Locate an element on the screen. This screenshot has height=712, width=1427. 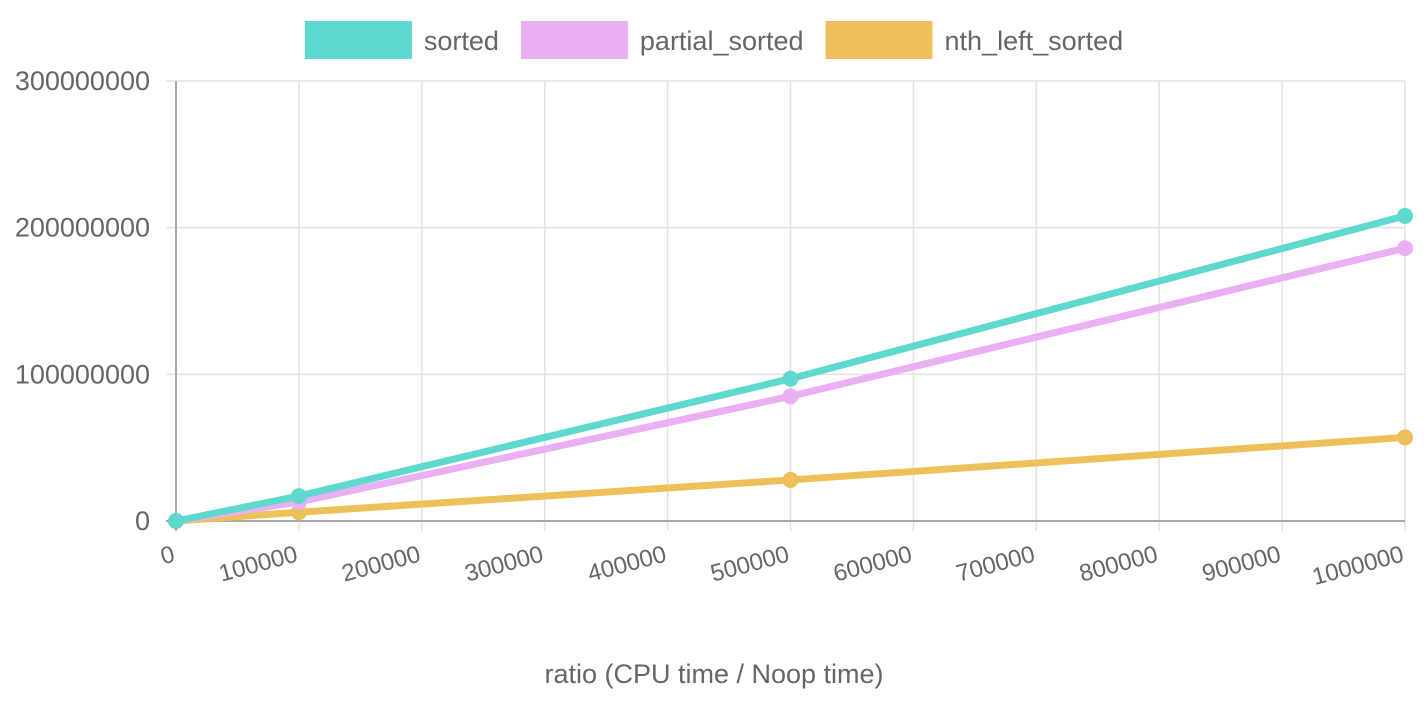
y-tick-label: 100000000 is located at coordinates (82, 374).